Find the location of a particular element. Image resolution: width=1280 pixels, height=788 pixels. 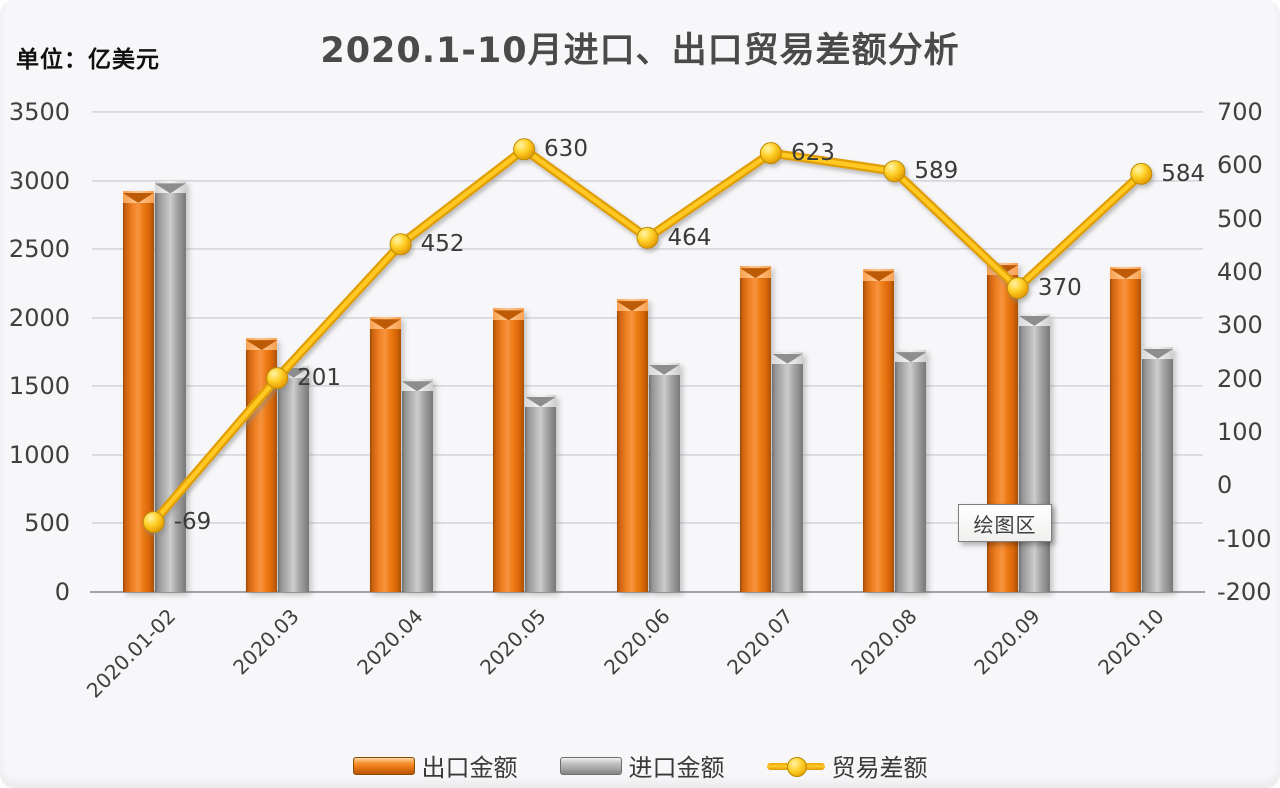

point-label: 623 is located at coordinates (812, 153).